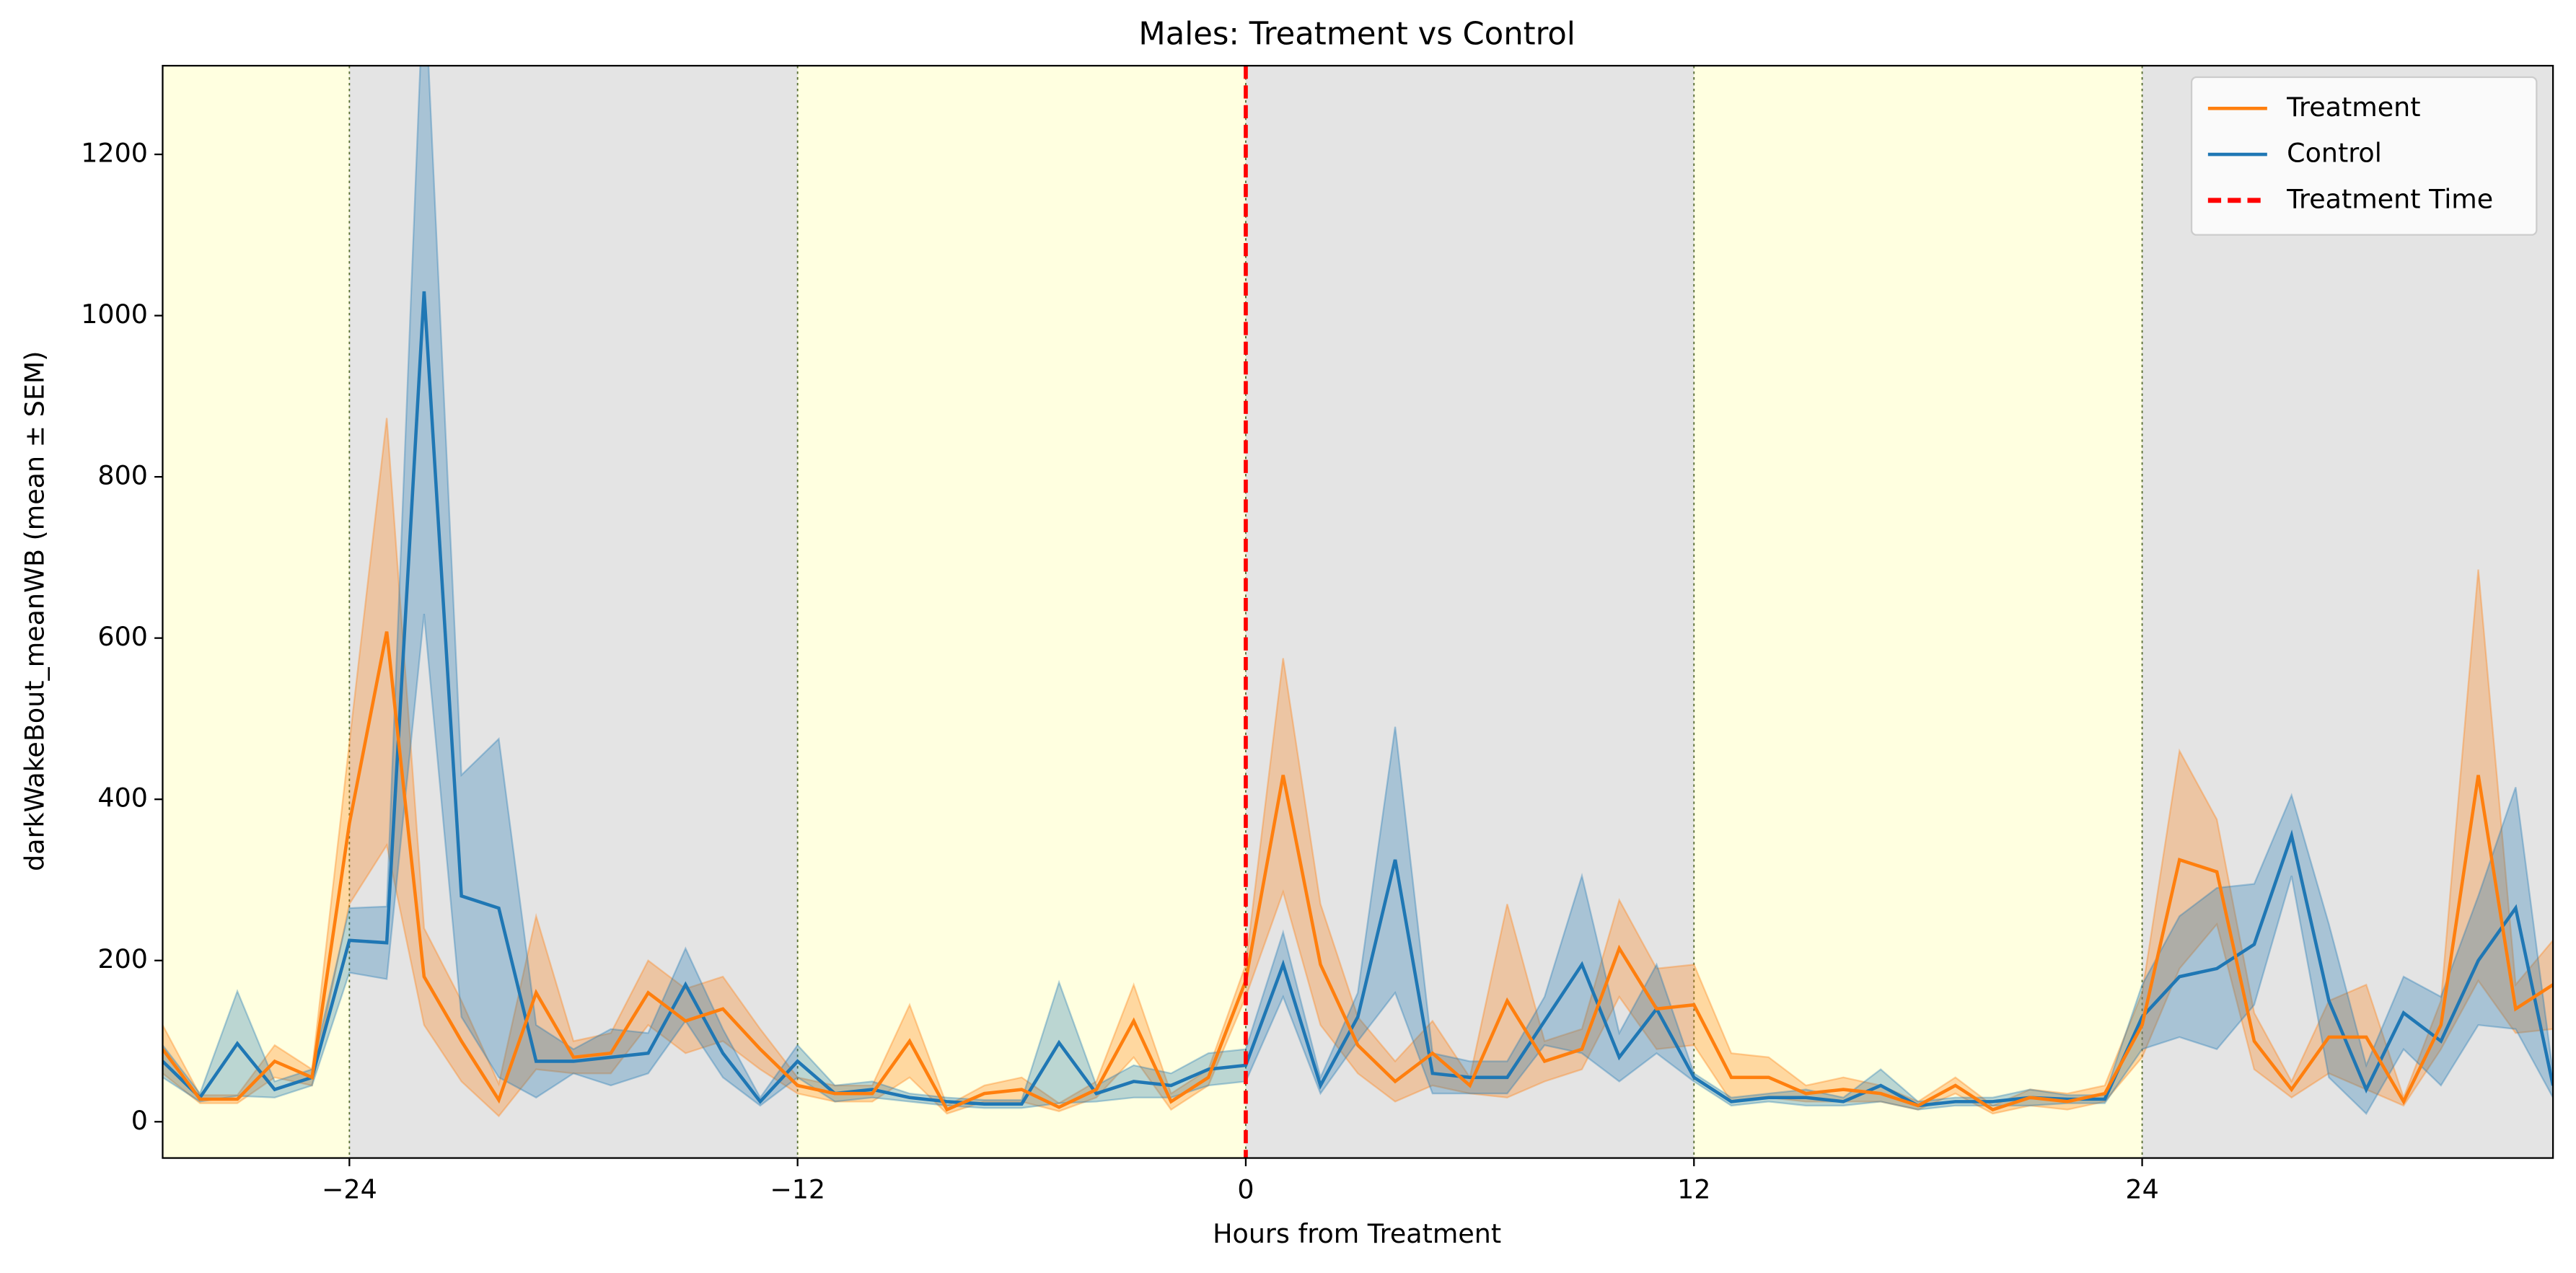 The image size is (2576, 1273). I want to click on y-tick-label: 0, so click(139, 1120).